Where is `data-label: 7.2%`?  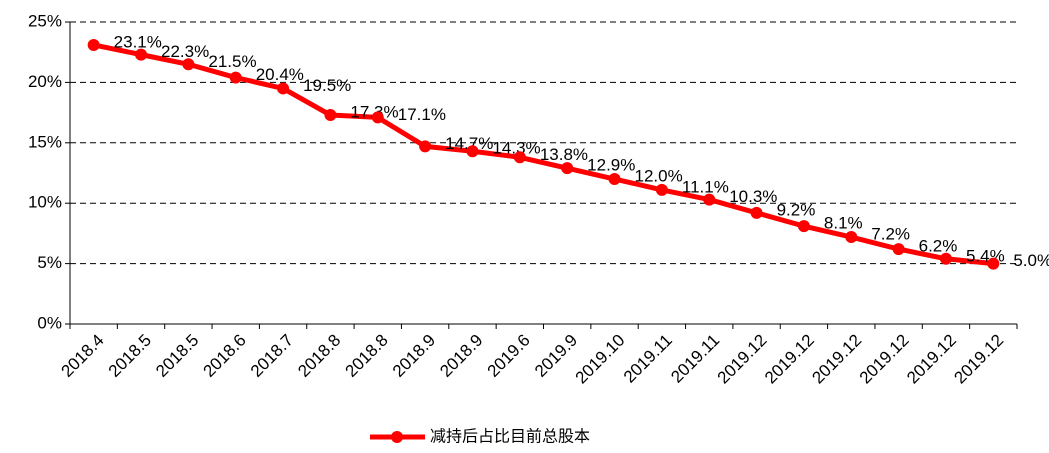 data-label: 7.2% is located at coordinates (890, 234).